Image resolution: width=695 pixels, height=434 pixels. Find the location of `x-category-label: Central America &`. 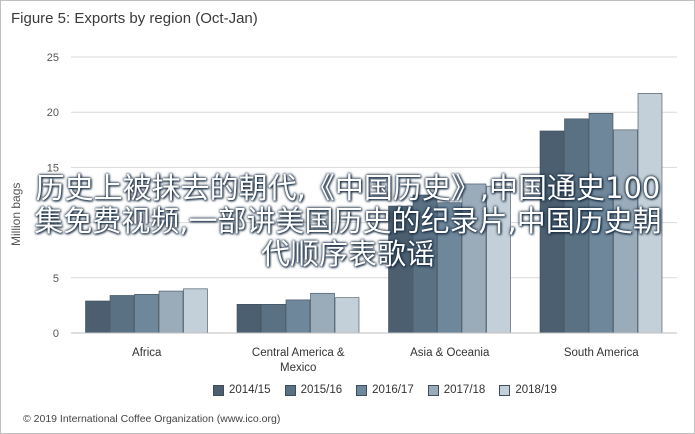

x-category-label: Central America & is located at coordinates (298, 353).